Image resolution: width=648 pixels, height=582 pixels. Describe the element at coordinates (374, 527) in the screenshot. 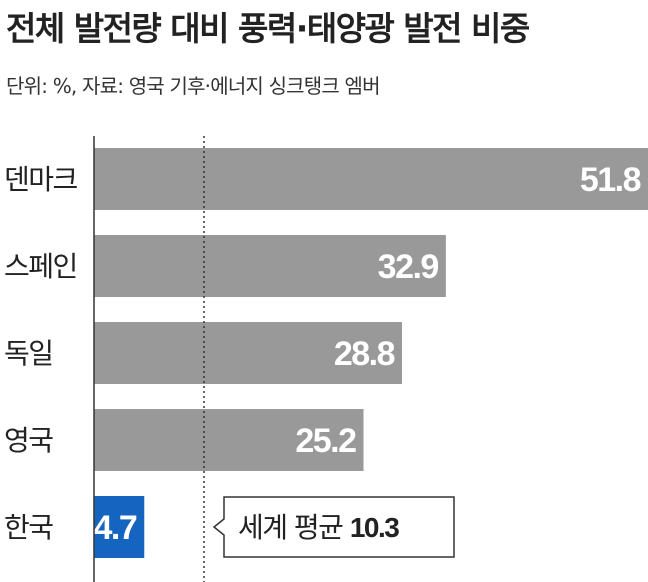

I see `world-average-value: 10.3` at that location.